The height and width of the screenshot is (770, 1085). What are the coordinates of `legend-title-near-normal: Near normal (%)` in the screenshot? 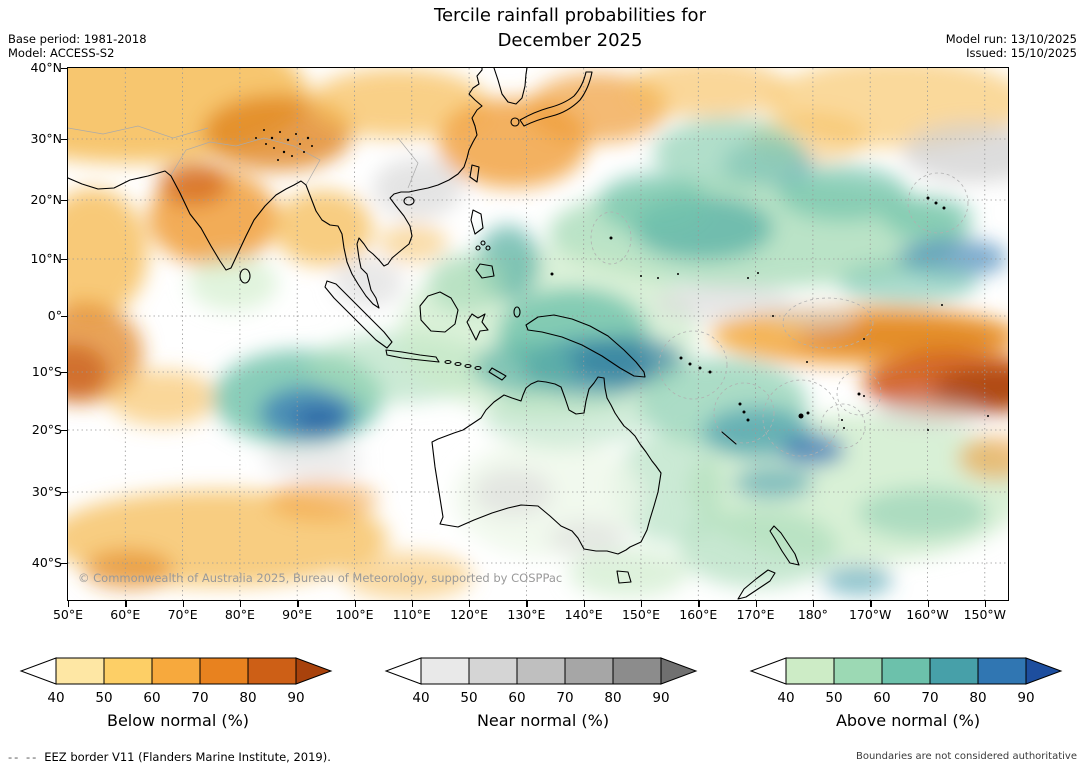 It's located at (543, 720).